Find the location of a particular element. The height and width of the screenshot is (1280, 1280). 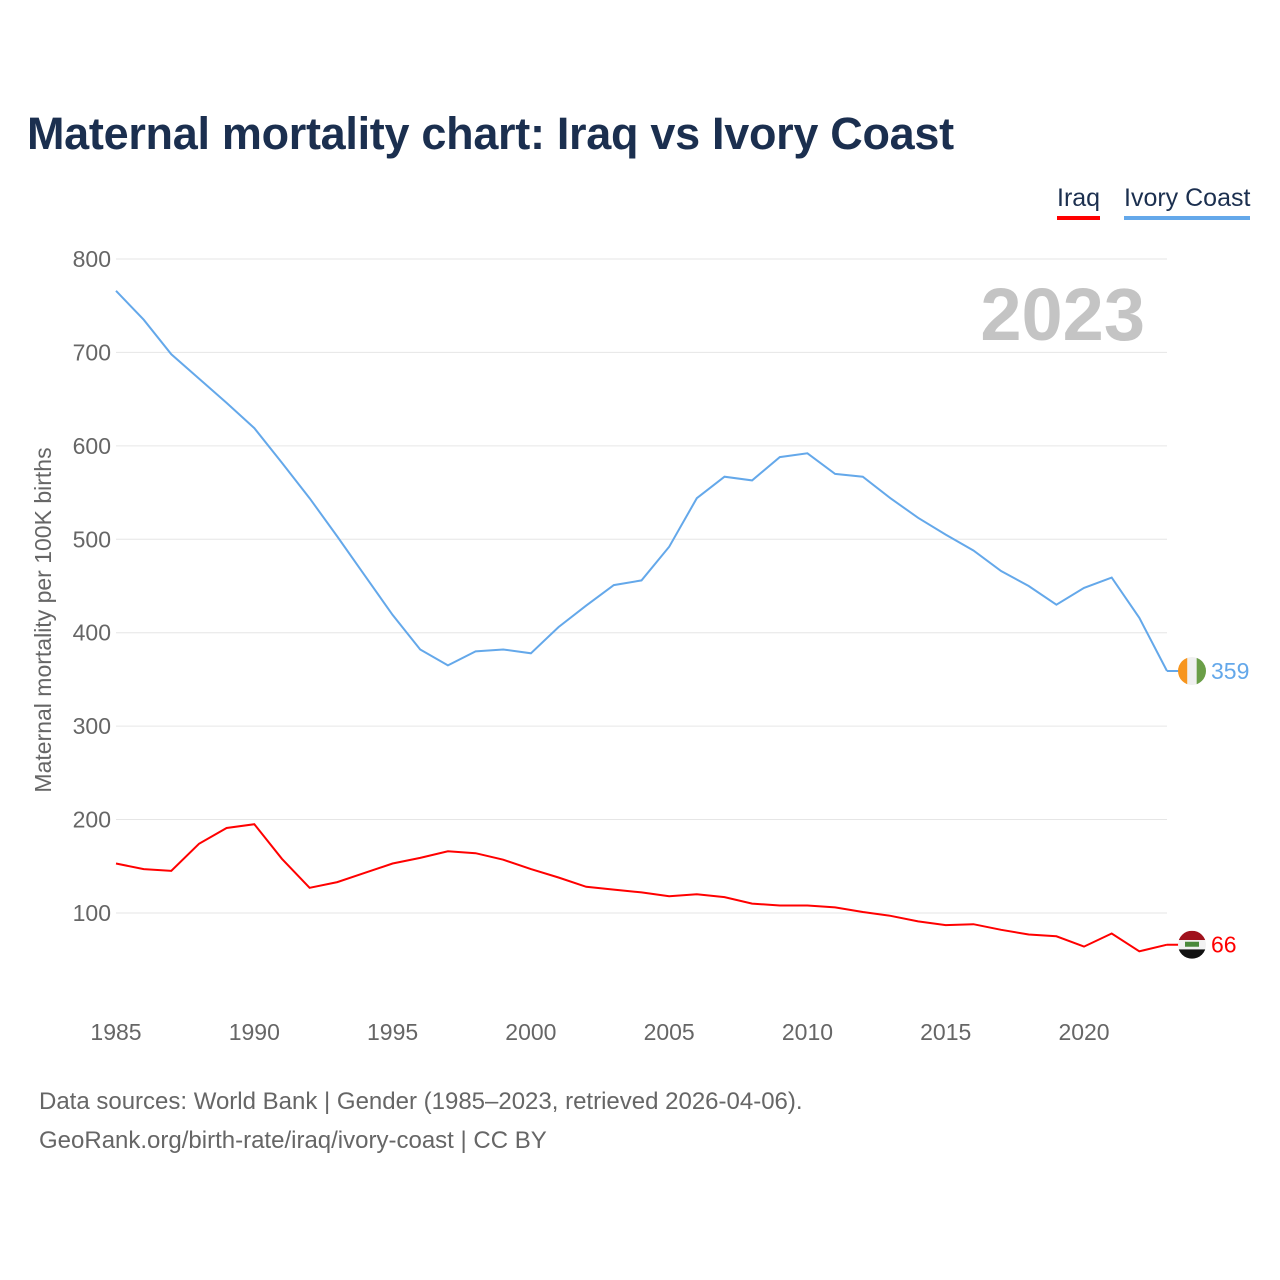

x-tick-label: 1995 is located at coordinates (392, 1032).